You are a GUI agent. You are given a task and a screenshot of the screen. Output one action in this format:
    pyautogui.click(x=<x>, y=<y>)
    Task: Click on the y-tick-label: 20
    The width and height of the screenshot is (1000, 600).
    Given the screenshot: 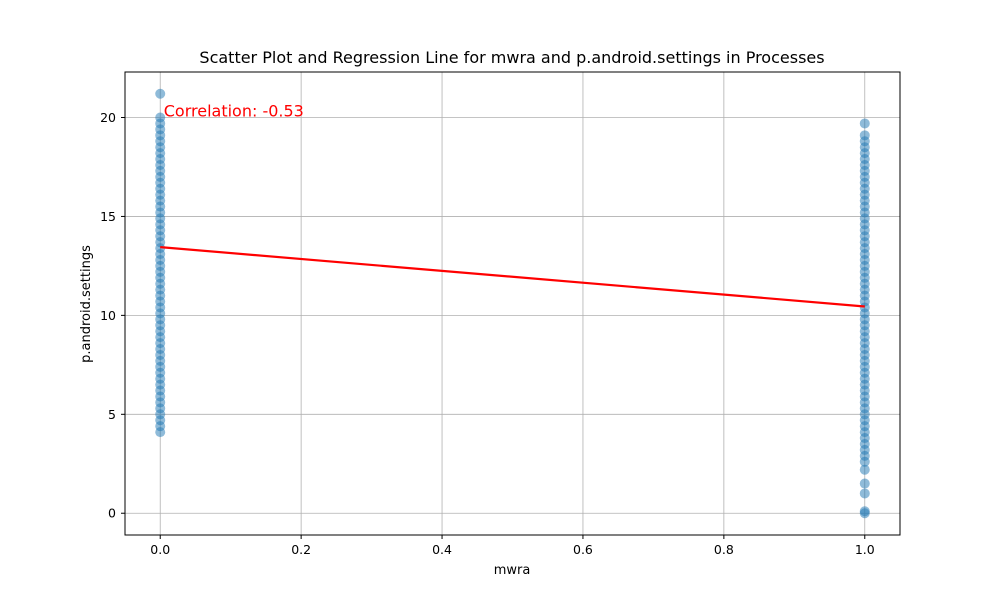 What is the action you would take?
    pyautogui.click(x=108, y=117)
    